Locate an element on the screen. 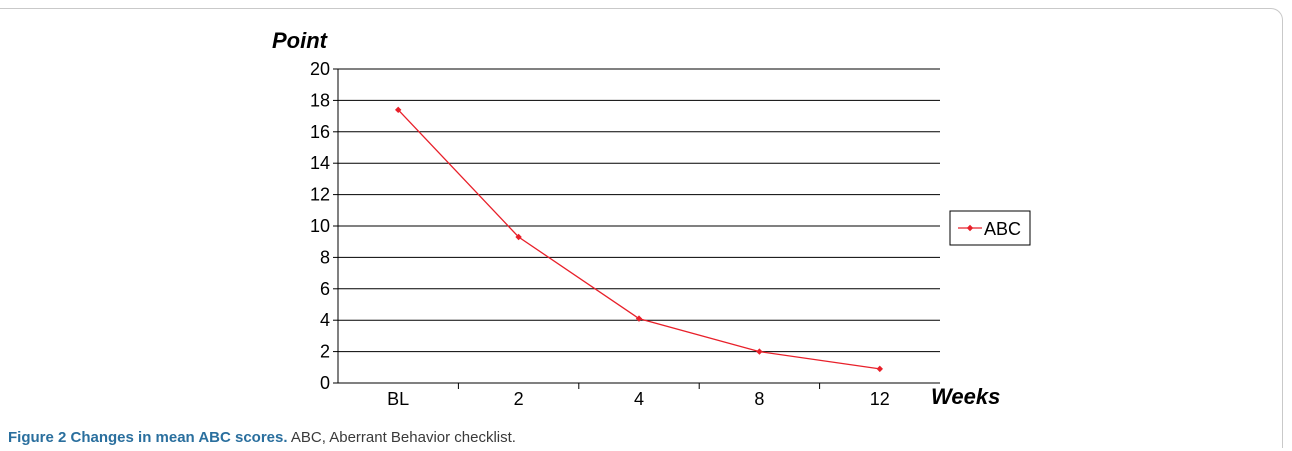 The image size is (1292, 451). y-tick-label: 20 is located at coordinates (320, 69).